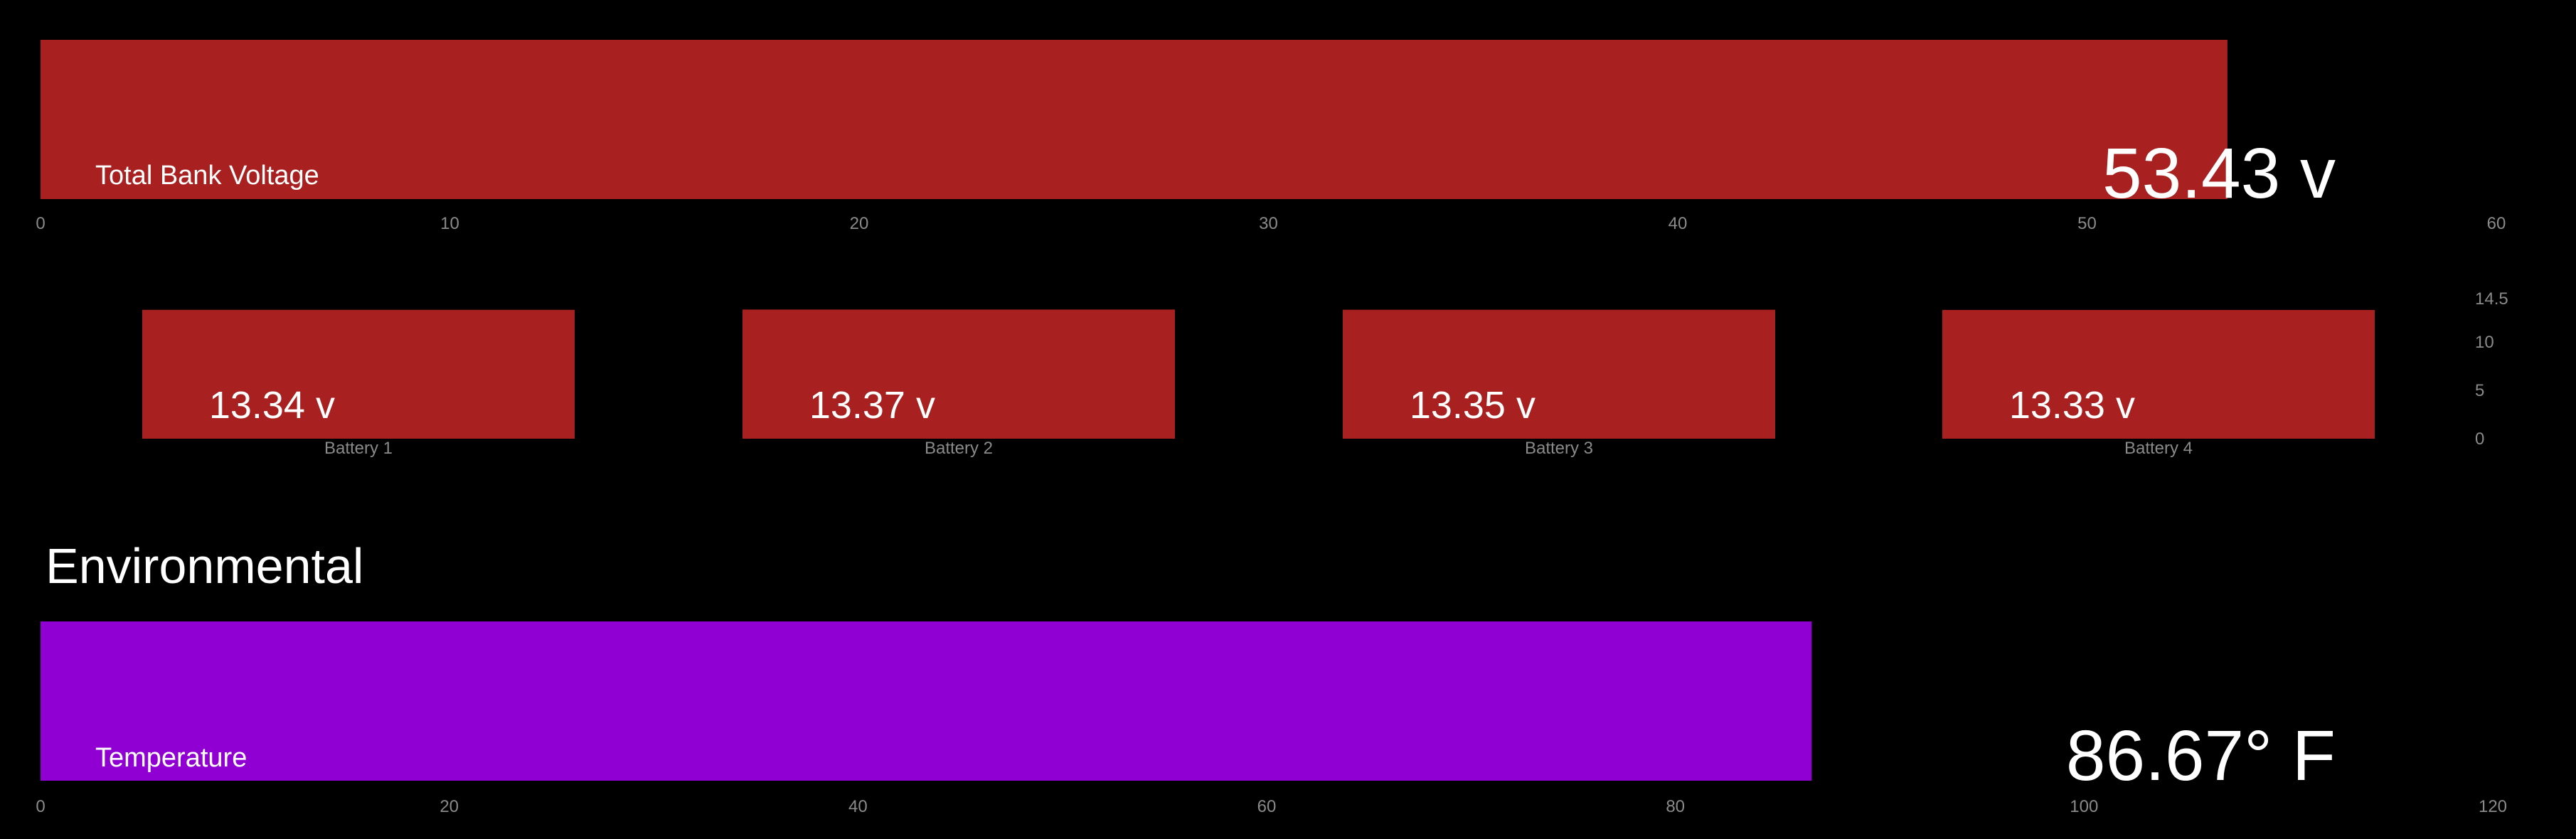 This screenshot has width=2576, height=839. What do you see at coordinates (2479, 439) in the screenshot?
I see `y-tick-label: 0` at bounding box center [2479, 439].